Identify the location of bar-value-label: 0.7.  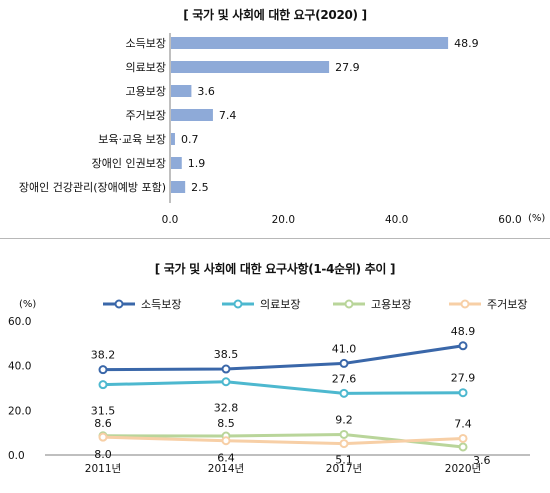
(190, 139).